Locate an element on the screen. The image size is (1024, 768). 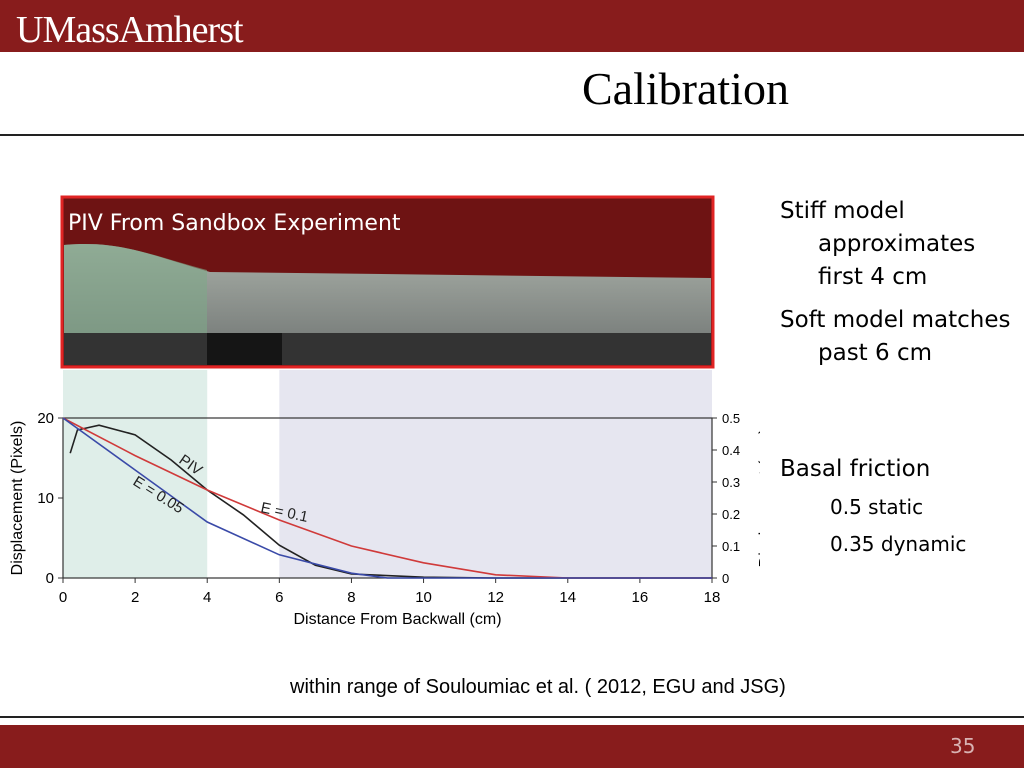
y2-tick-label: 0 is located at coordinates (725, 578).